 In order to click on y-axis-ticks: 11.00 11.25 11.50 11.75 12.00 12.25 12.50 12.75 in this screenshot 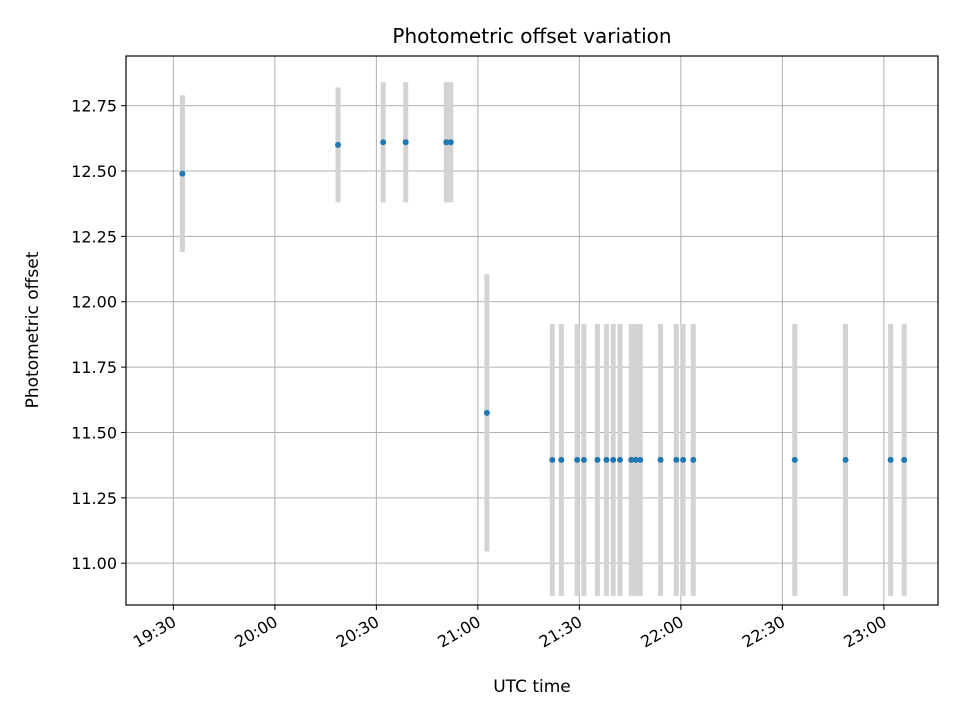, I will do `click(98, 335)`.